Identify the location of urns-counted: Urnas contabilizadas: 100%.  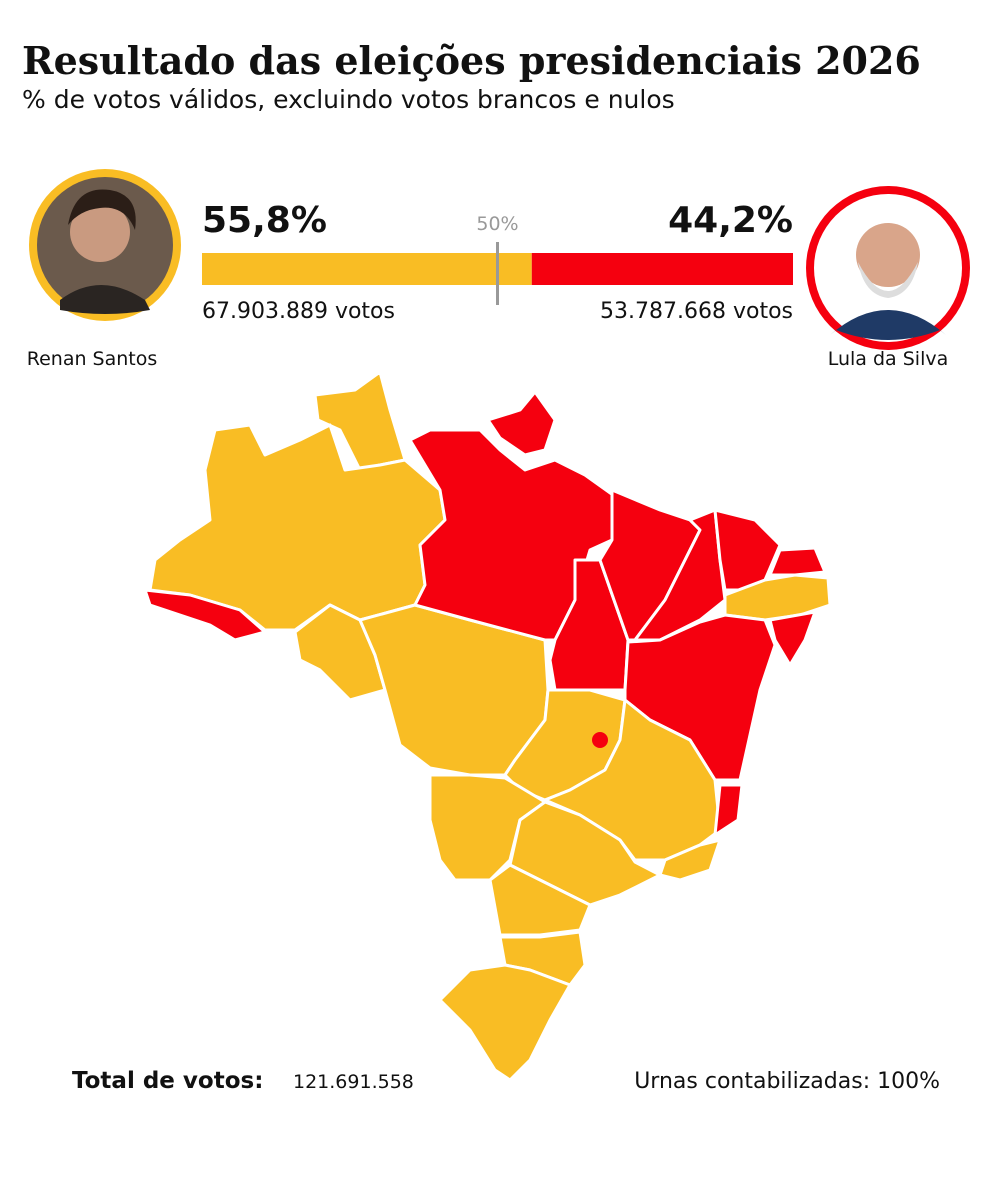
(787, 1081).